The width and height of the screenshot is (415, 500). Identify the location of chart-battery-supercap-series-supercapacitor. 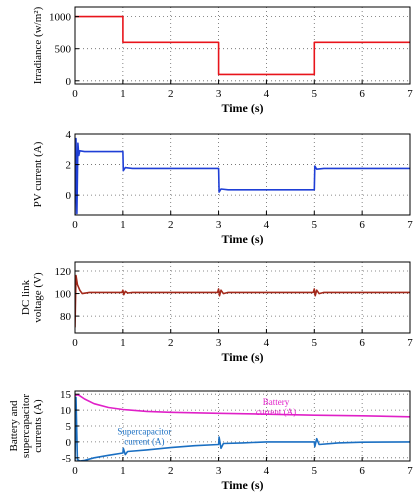
(242, 428).